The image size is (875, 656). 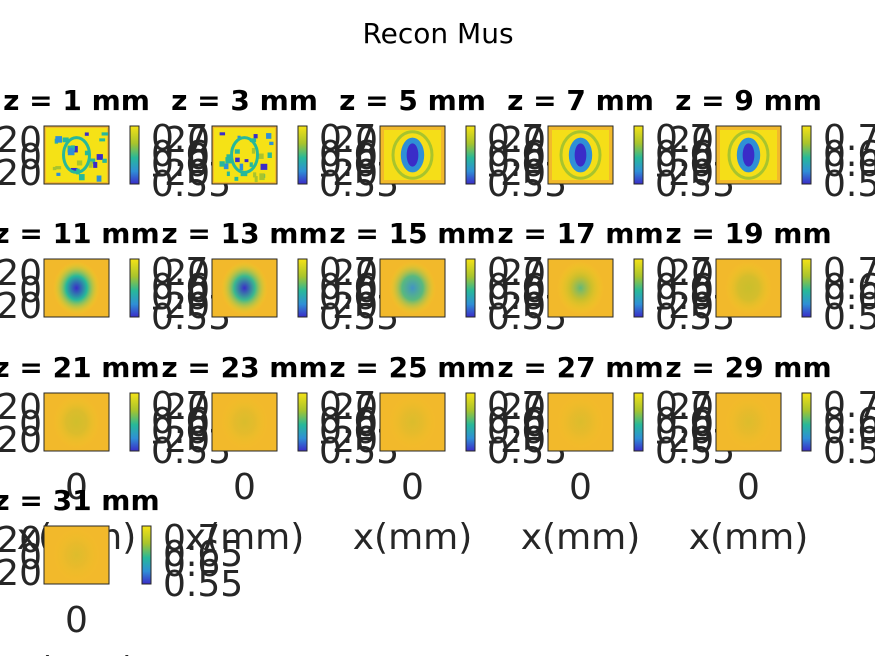 I want to click on panel-title: z = 23 mm, so click(x=244, y=367).